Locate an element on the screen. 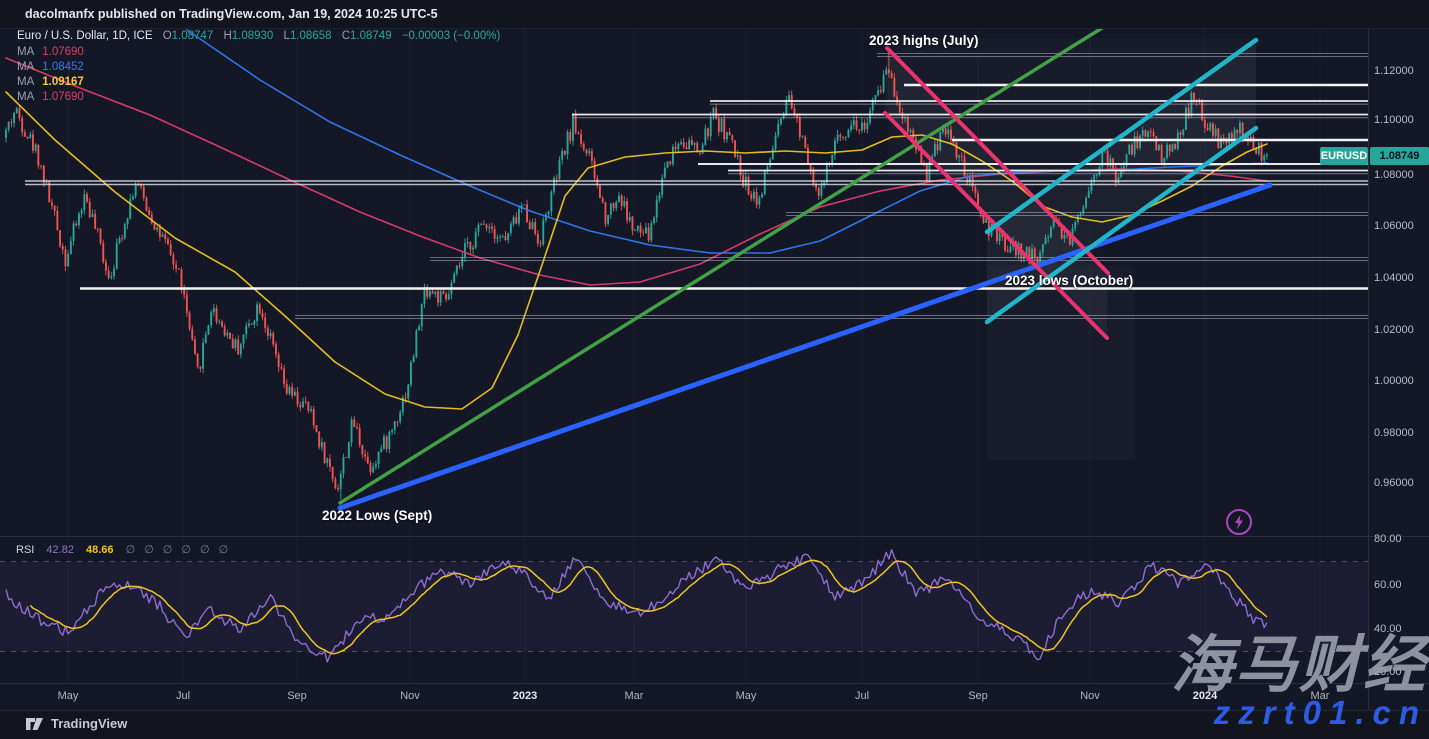  high-label: H is located at coordinates (227, 36).